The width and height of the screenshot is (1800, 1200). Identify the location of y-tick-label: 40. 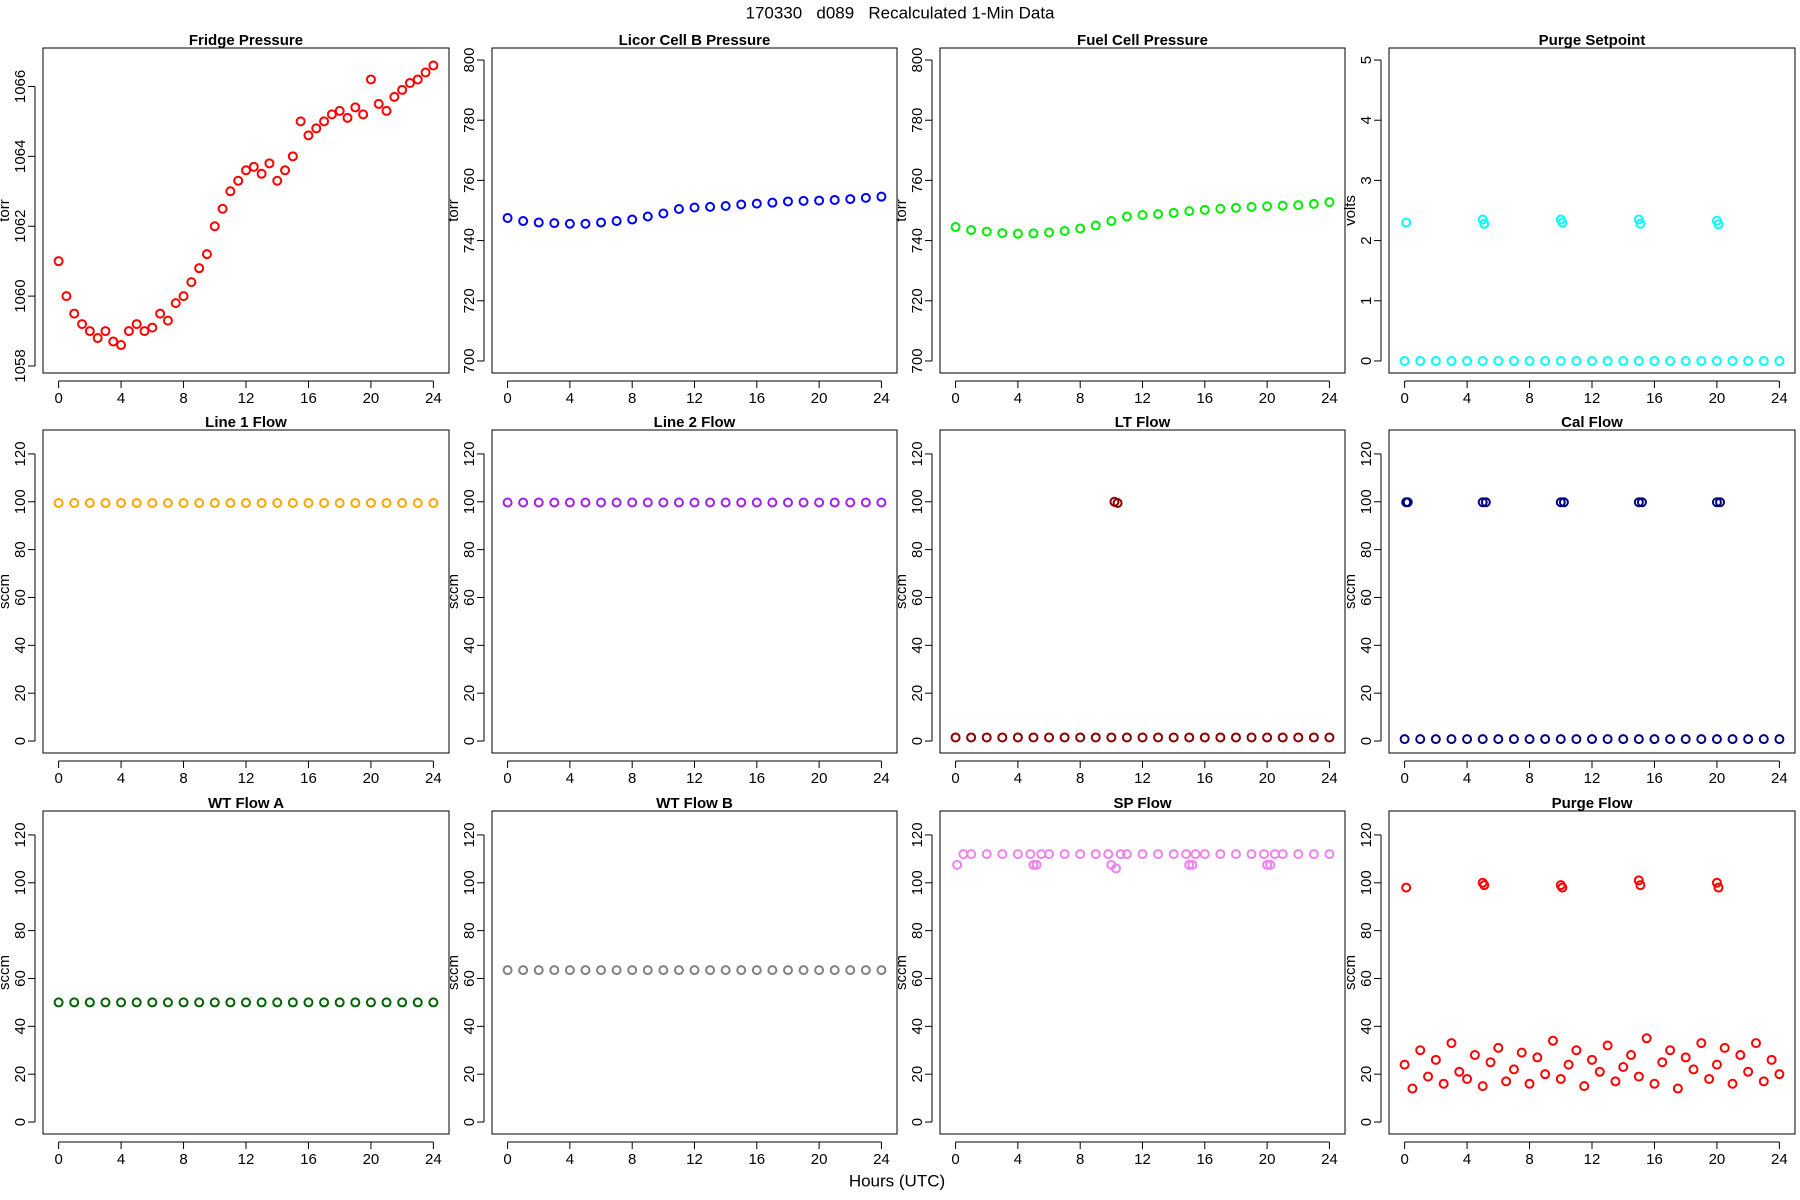
(20, 645).